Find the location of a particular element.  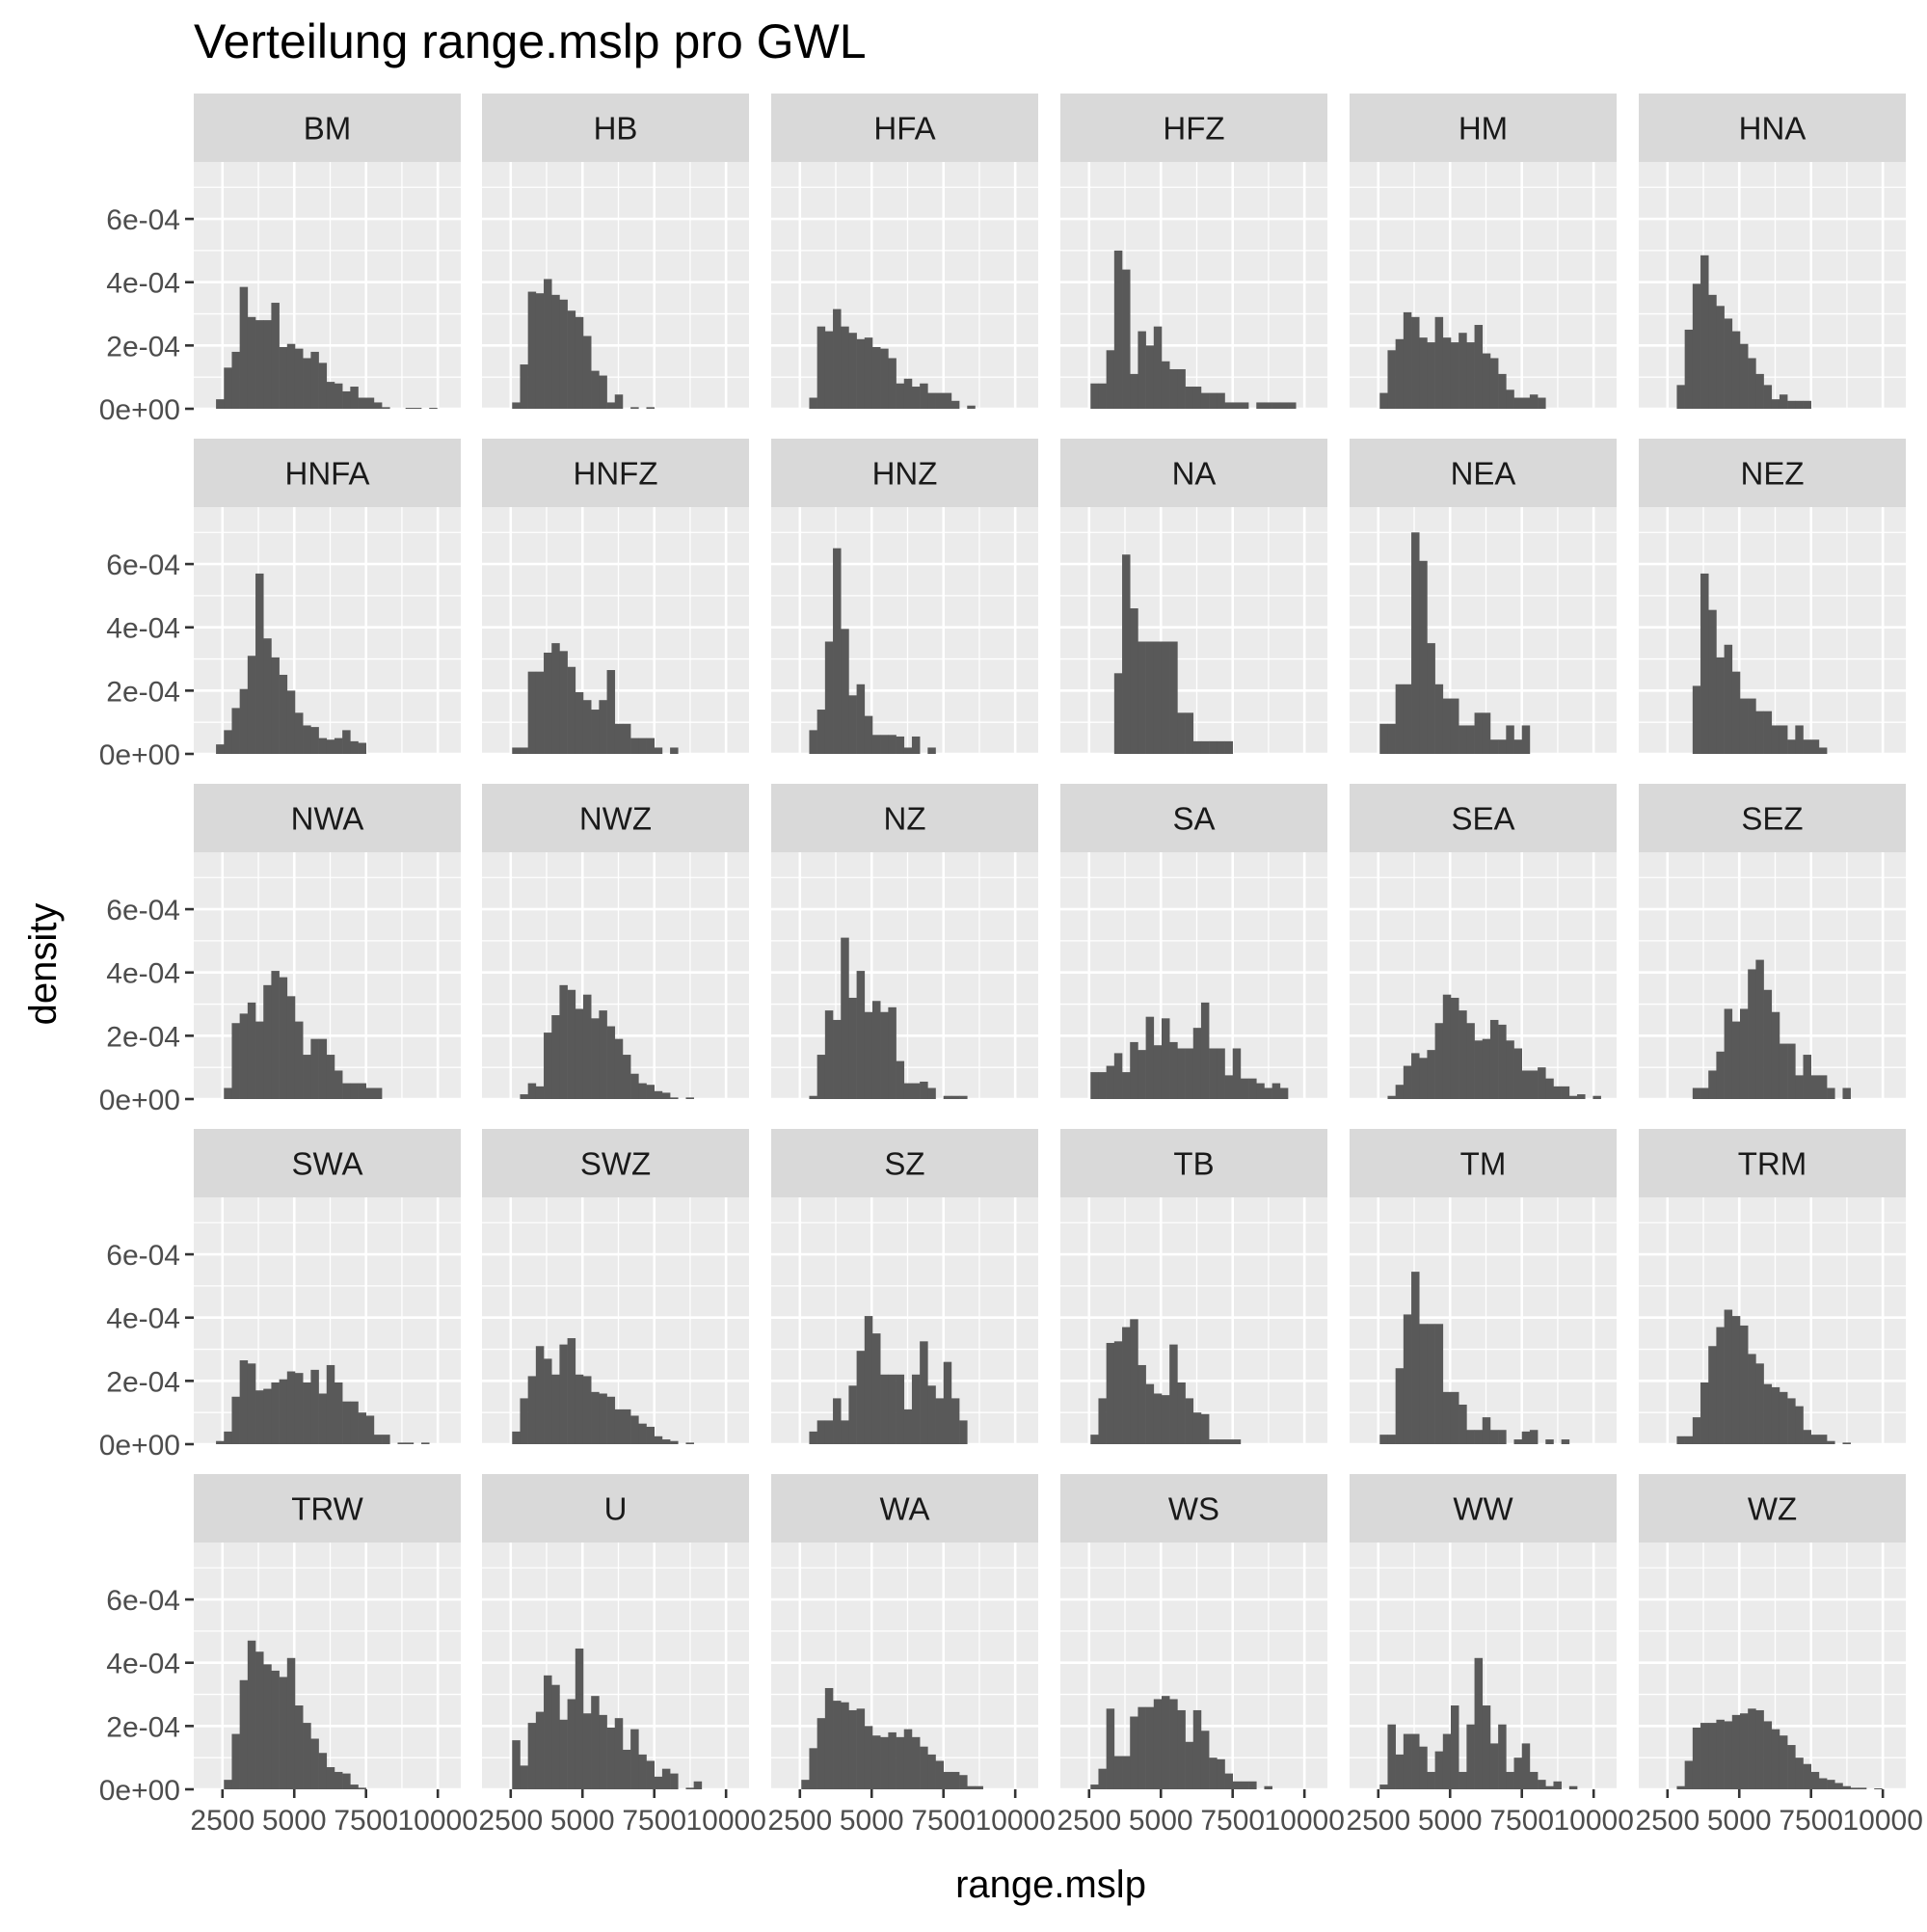

facet-strip-label: SA is located at coordinates (1193, 819).